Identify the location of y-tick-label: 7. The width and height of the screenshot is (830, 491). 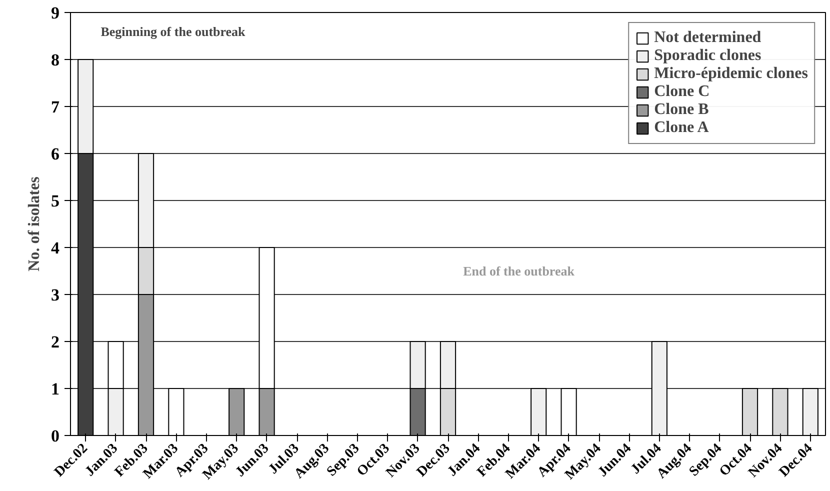
(55, 107).